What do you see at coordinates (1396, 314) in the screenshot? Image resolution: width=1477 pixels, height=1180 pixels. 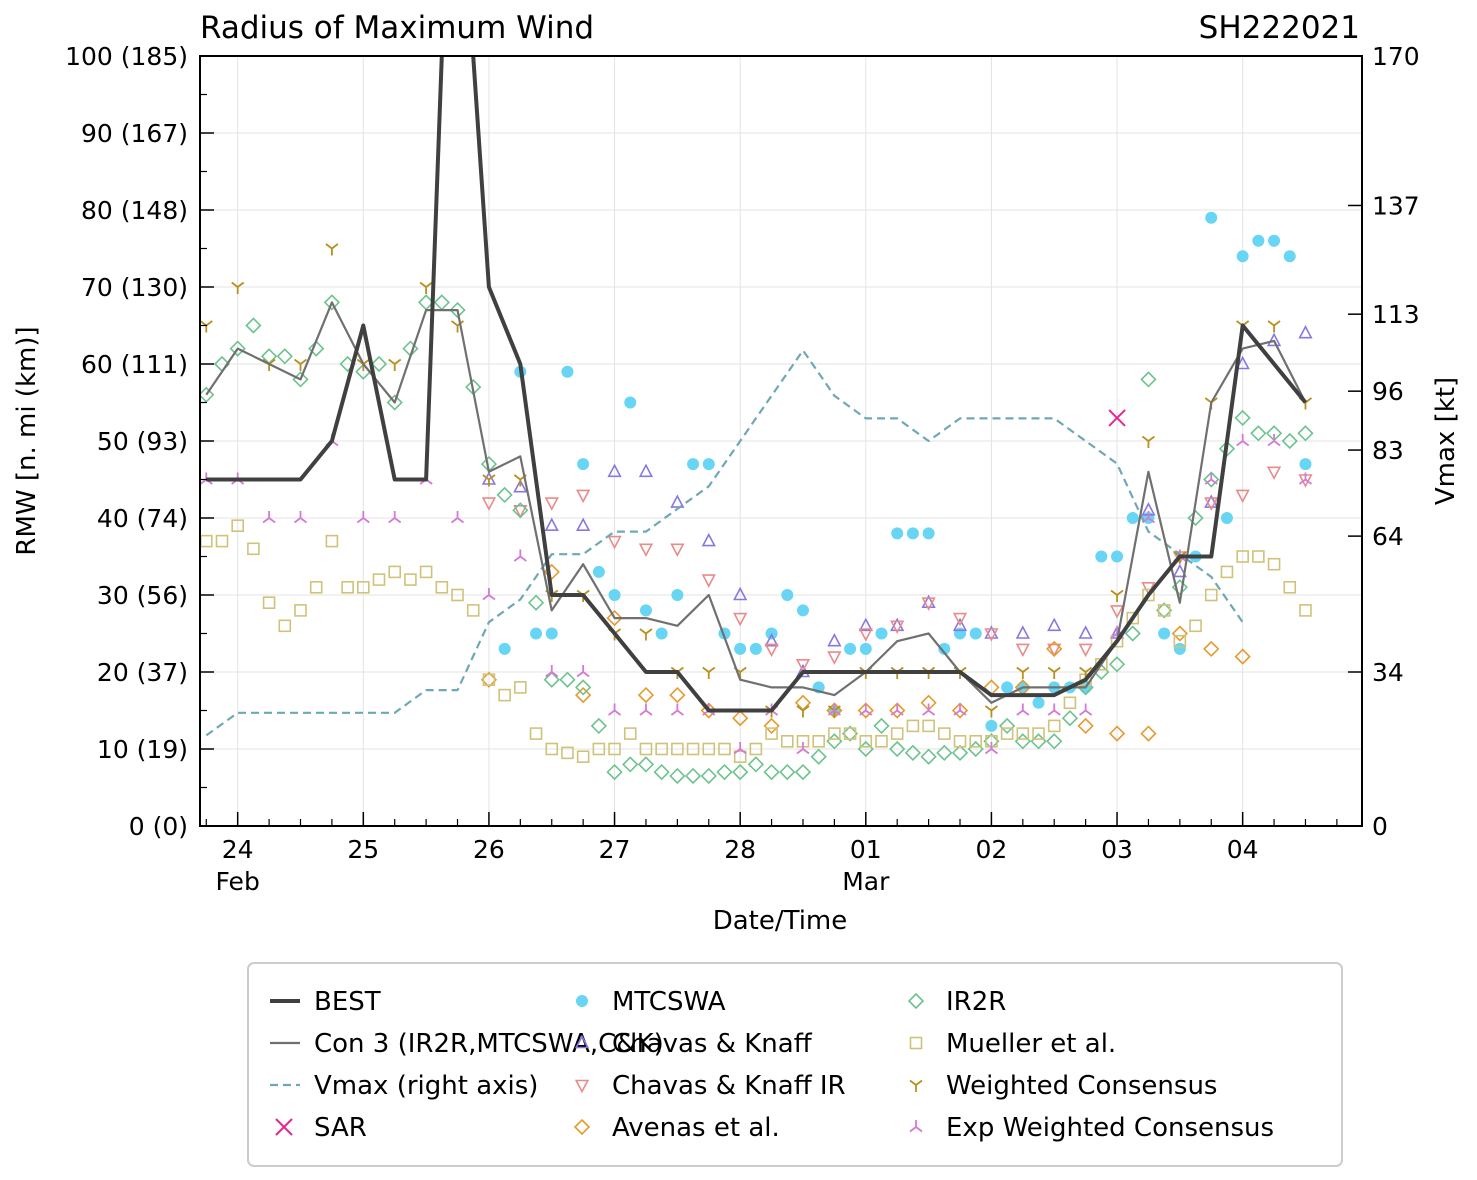 I see `y-right-tick-label: 113` at bounding box center [1396, 314].